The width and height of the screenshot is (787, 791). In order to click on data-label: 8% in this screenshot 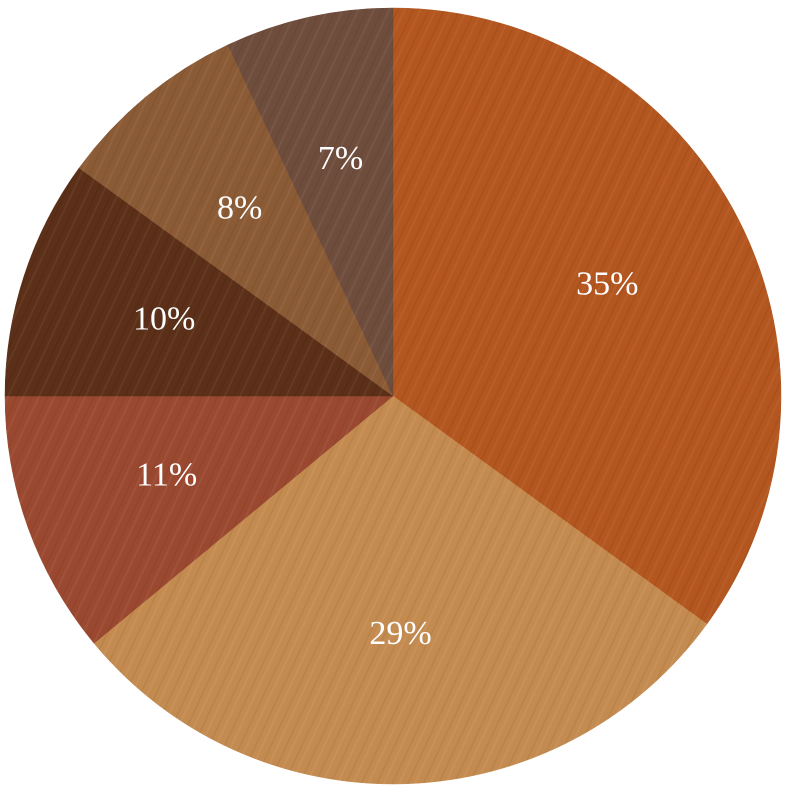, I will do `click(239, 207)`.